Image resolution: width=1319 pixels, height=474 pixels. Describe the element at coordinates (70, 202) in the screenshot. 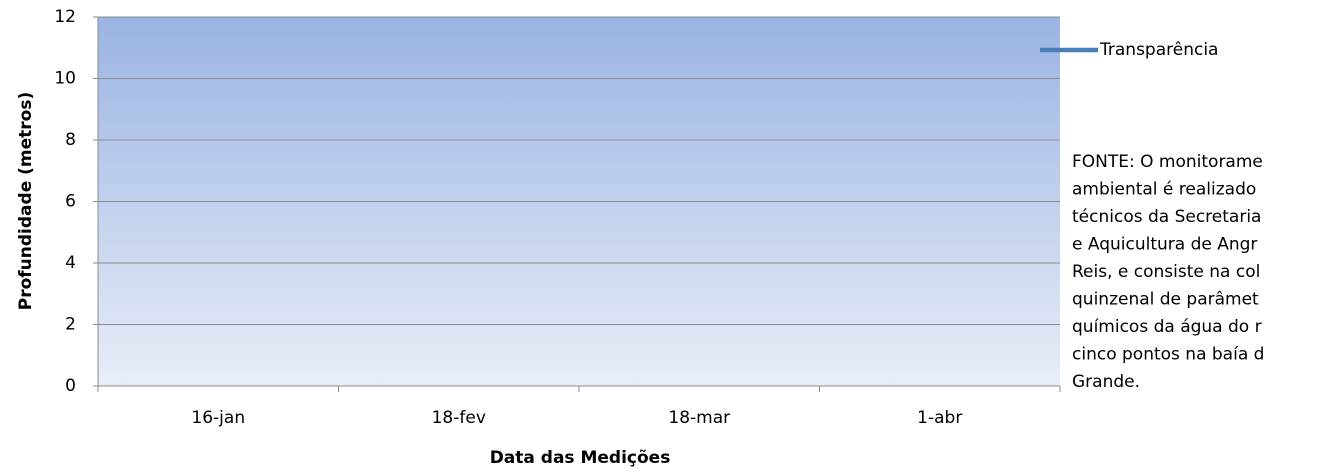

I see `y-tick-label: 6` at that location.